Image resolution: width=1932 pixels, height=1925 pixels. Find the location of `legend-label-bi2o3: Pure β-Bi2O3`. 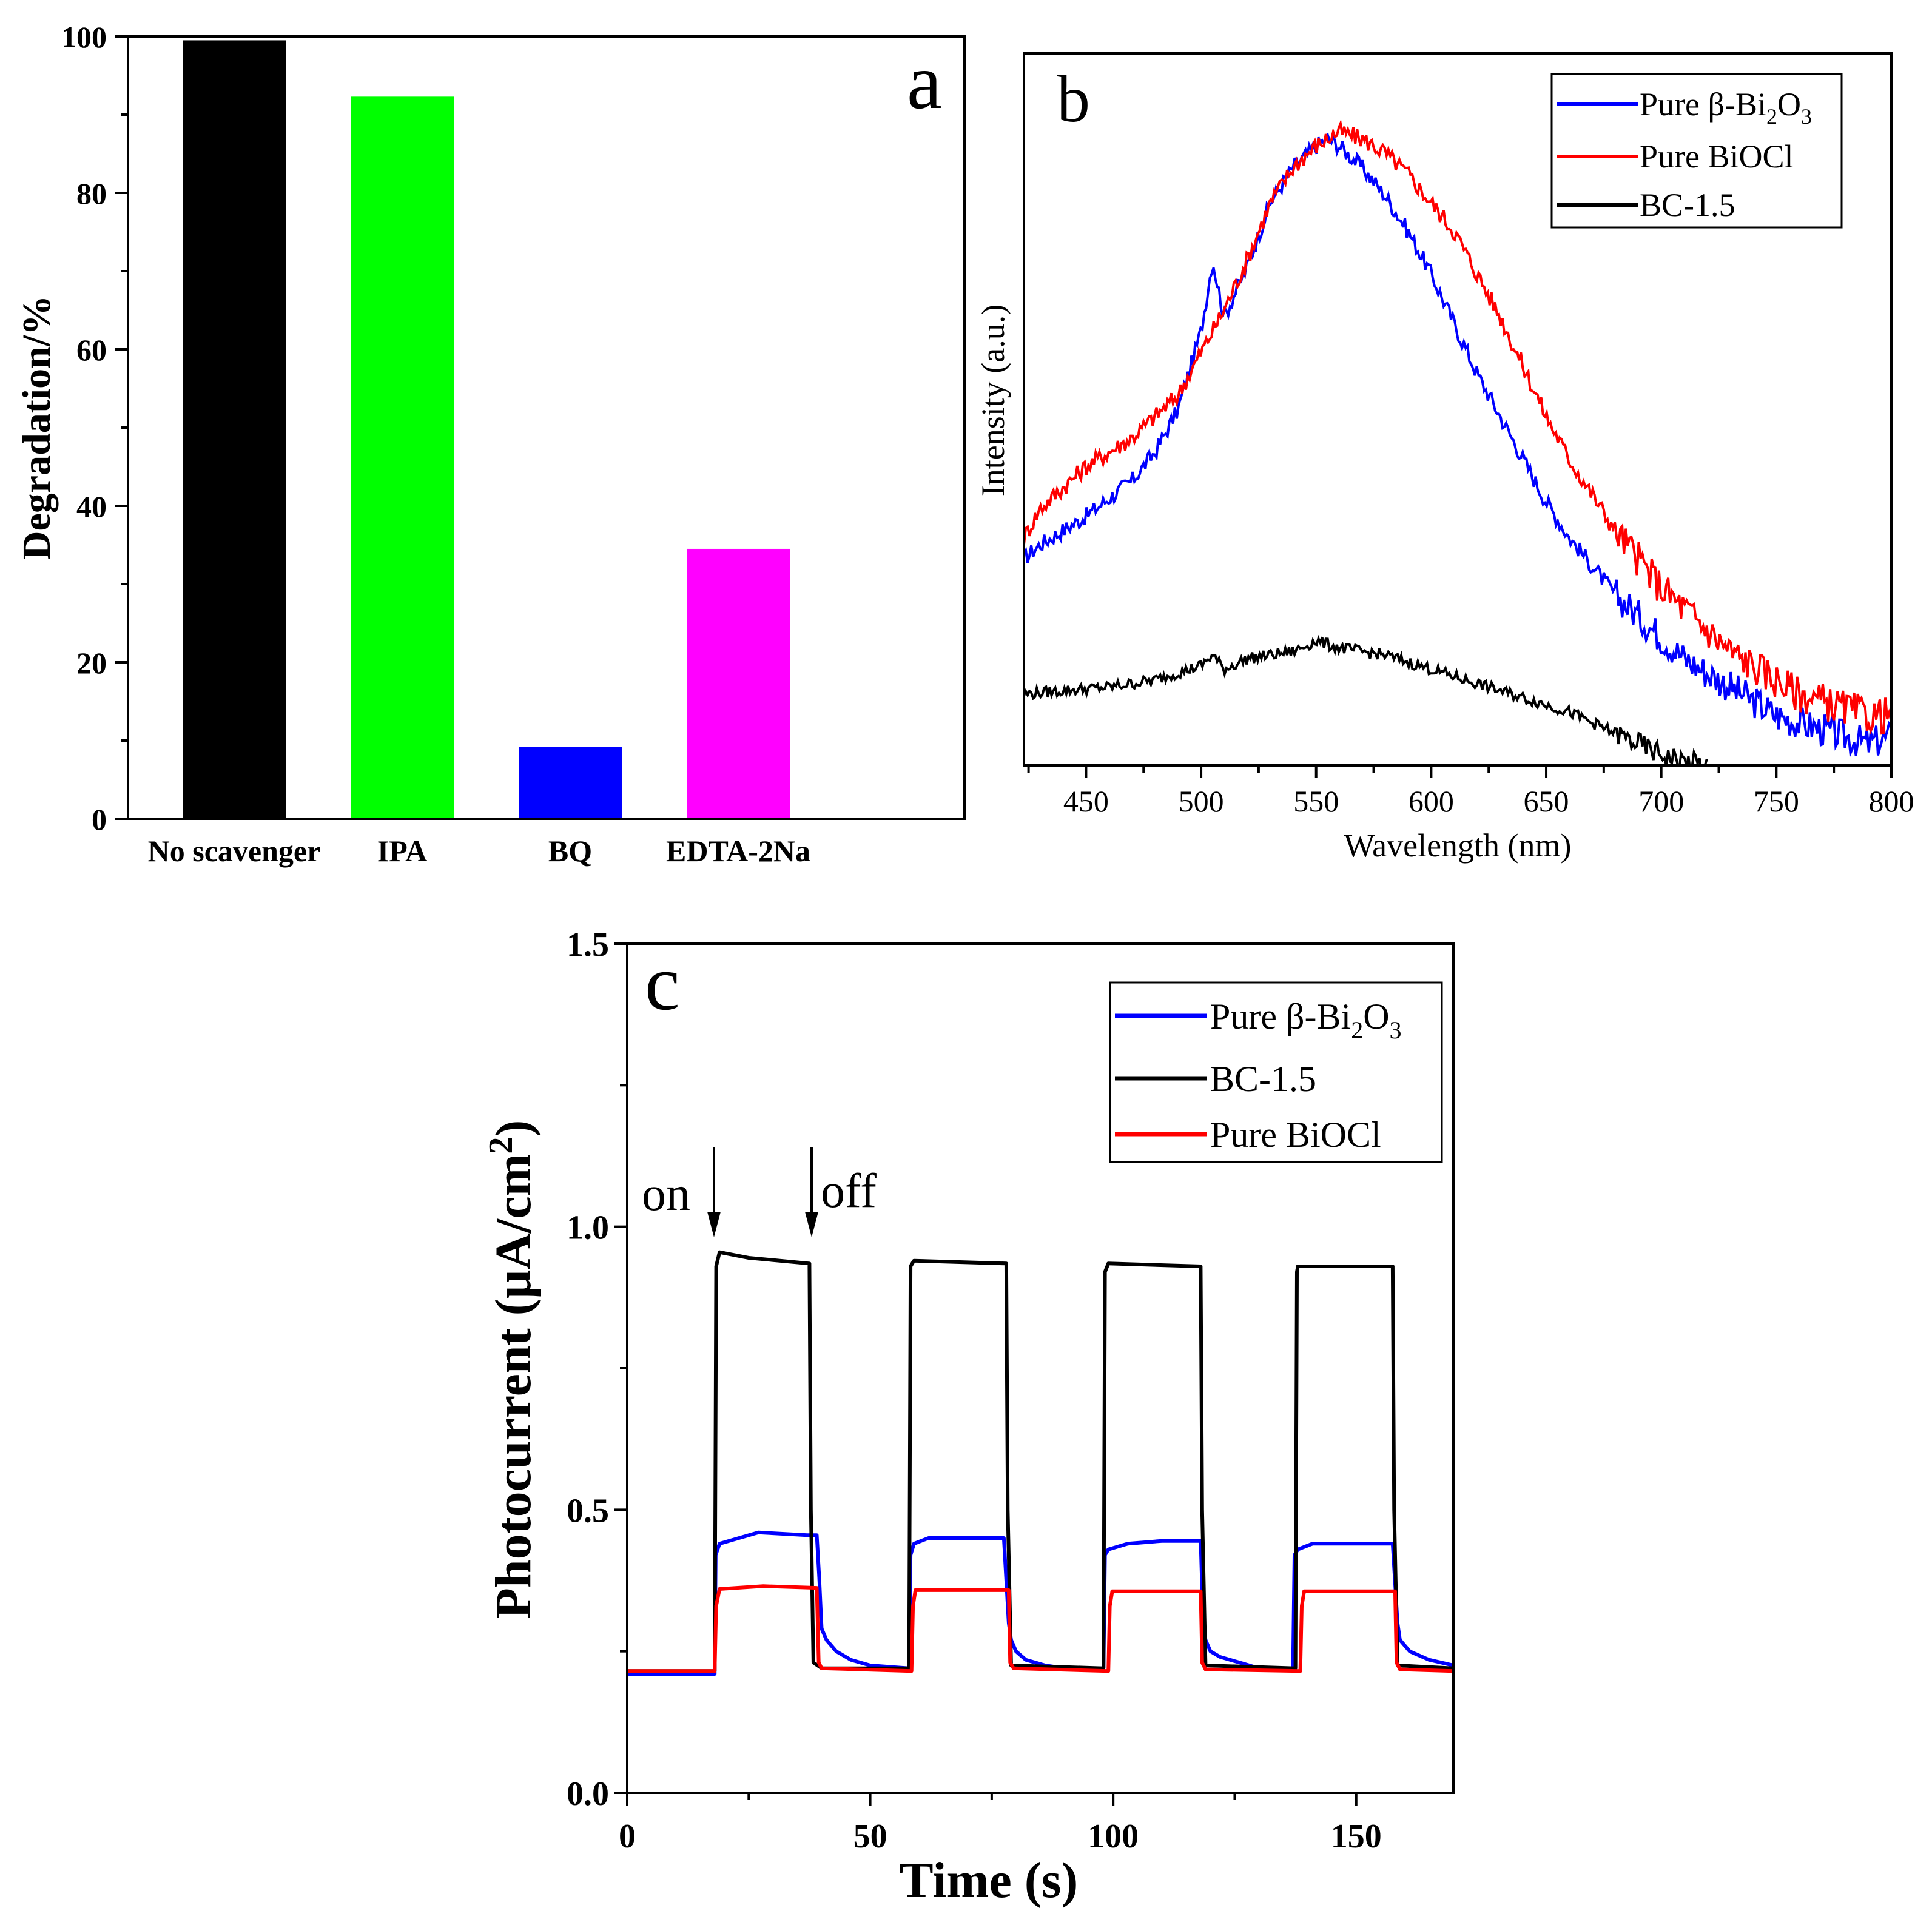

legend-label-bi2o3: Pure β-Bi2O3 is located at coordinates (1726, 107).